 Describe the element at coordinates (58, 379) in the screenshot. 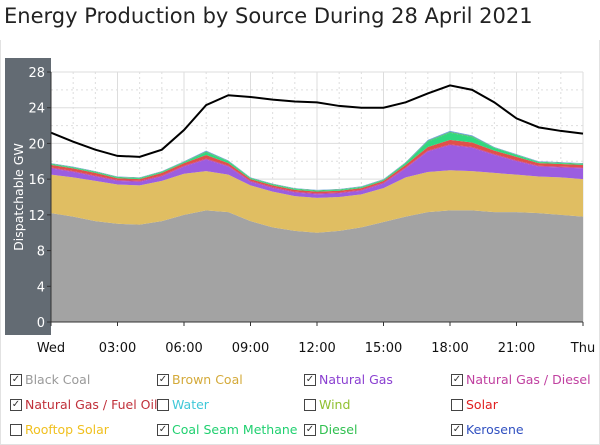

I see `legend-label: Black Coal` at that location.